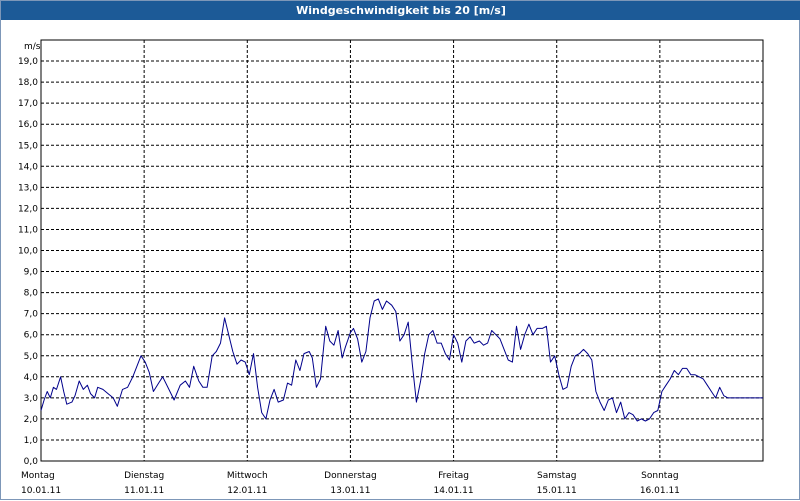 The width and height of the screenshot is (800, 501). Describe the element at coordinates (400, 10) in the screenshot. I see `chart-title: Windgeschwindigkeit bis 20 [m/s]` at that location.